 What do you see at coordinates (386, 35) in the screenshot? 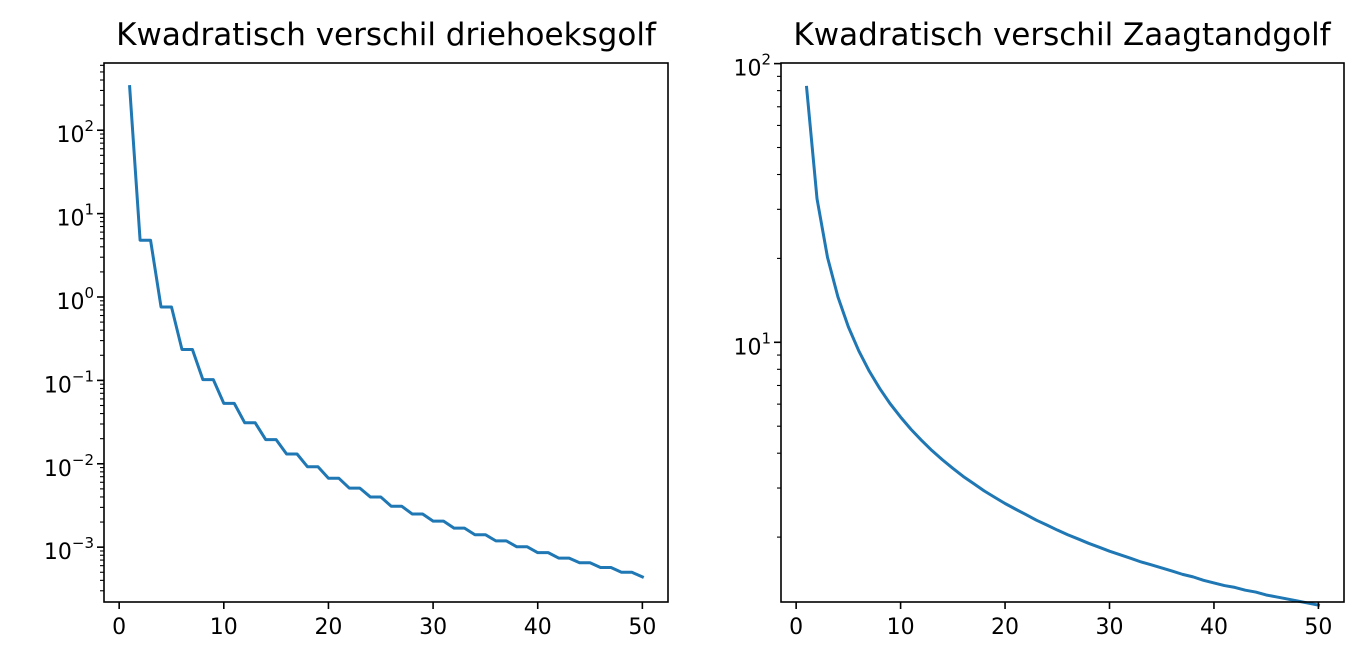
I see `chart-title: Kwadratisch verschil driehoeksgolf` at bounding box center [386, 35].